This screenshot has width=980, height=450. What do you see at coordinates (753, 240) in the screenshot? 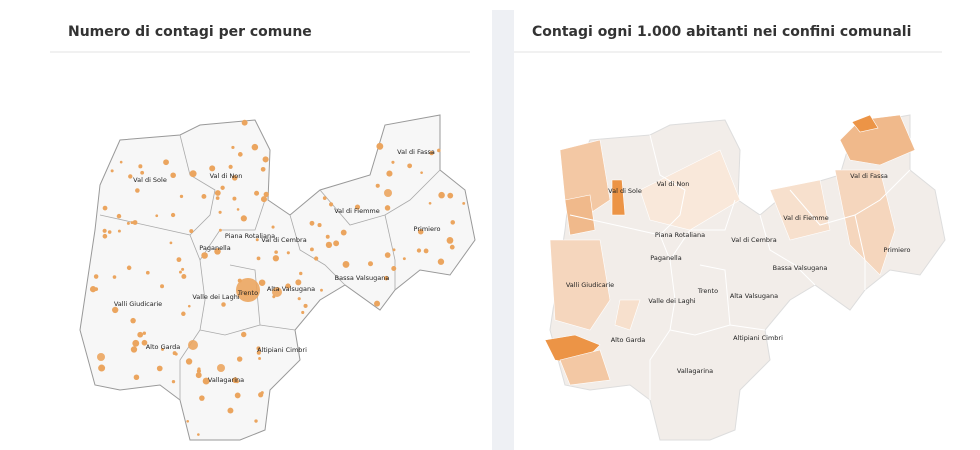
I see `district-label: Val di Cembra` at bounding box center [753, 240].